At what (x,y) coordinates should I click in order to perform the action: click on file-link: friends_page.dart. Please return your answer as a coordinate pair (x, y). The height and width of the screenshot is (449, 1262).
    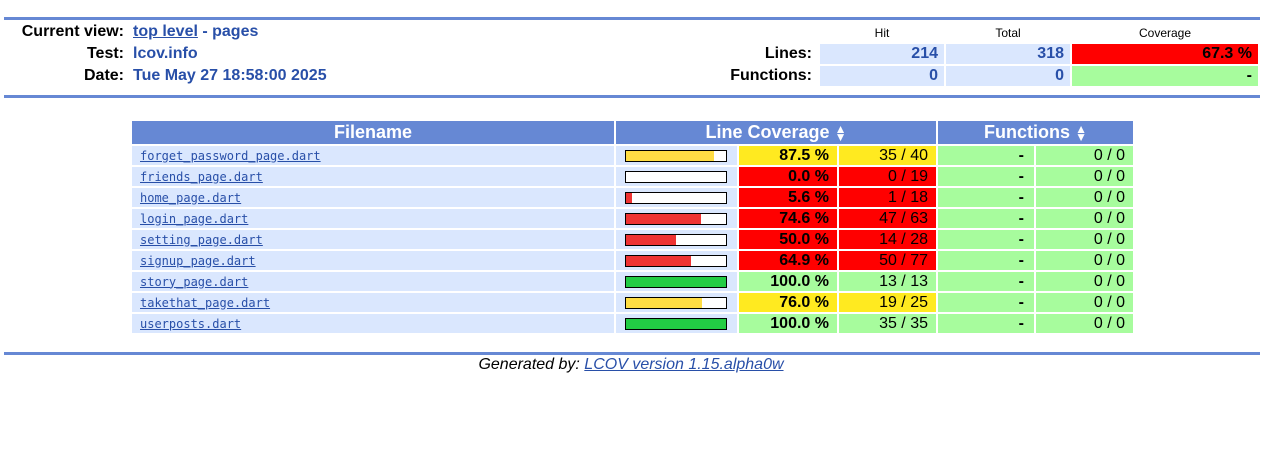
    Looking at the image, I should click on (201, 176).